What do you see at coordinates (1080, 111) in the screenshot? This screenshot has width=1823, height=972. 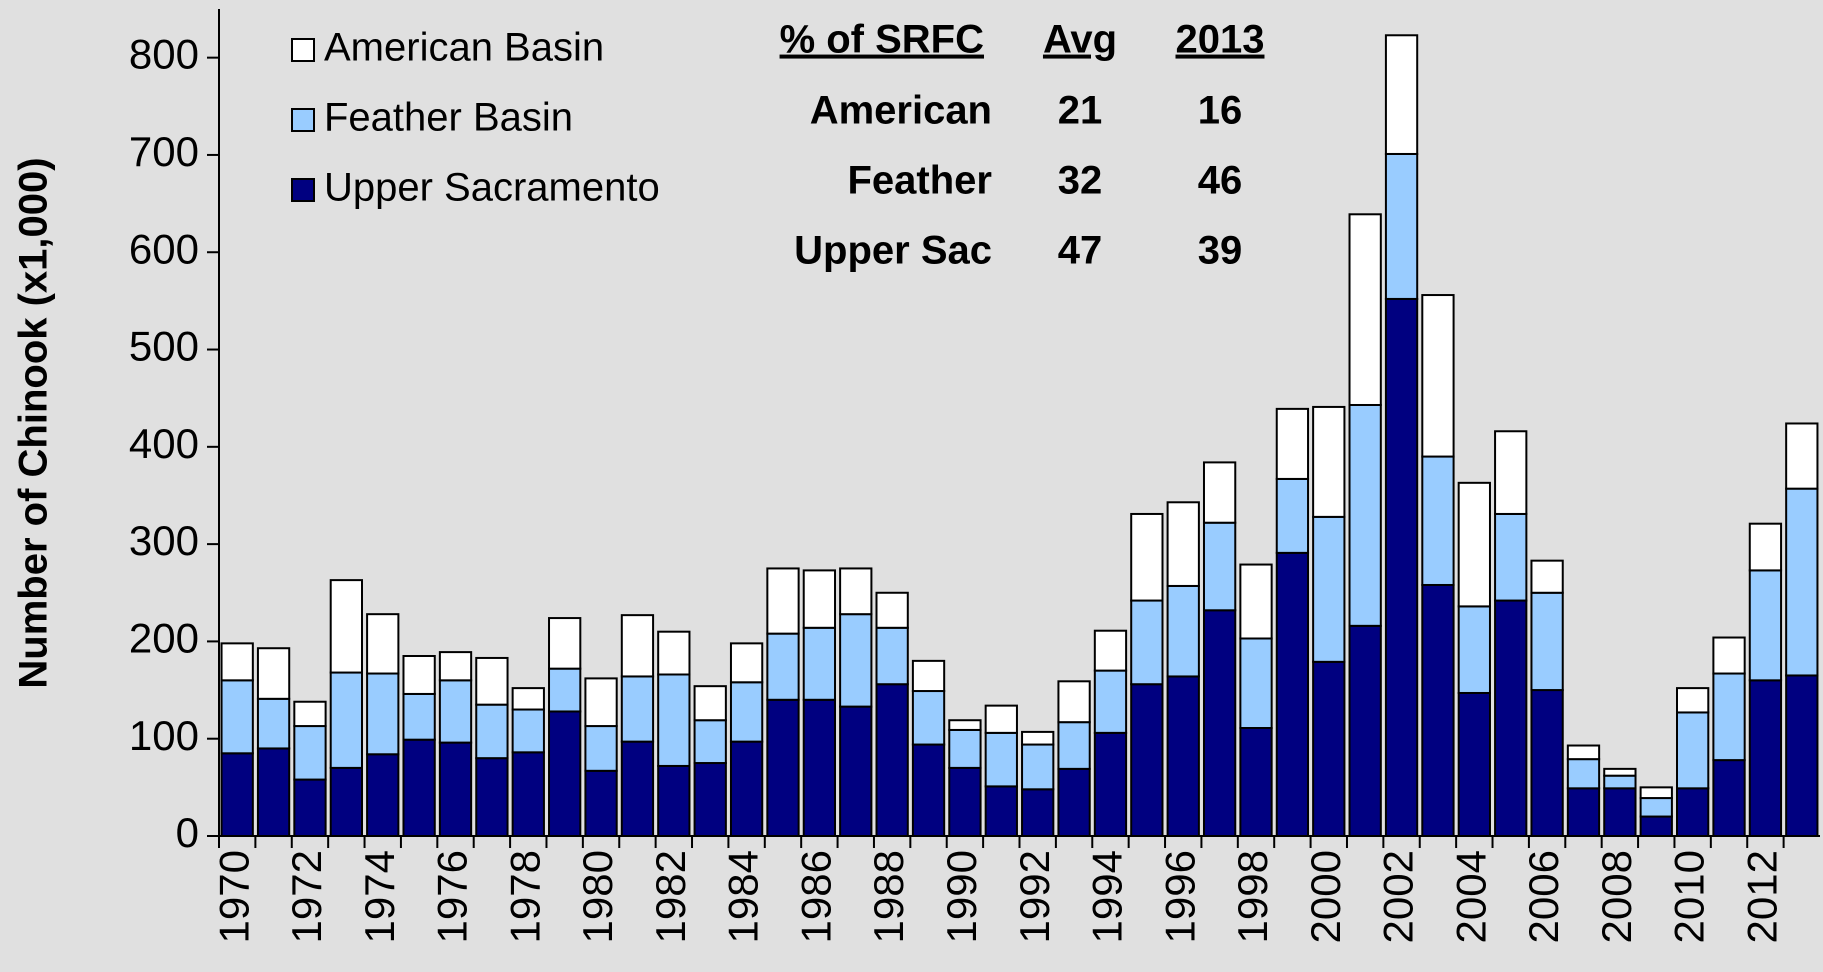 I see `table-cell: 21` at bounding box center [1080, 111].